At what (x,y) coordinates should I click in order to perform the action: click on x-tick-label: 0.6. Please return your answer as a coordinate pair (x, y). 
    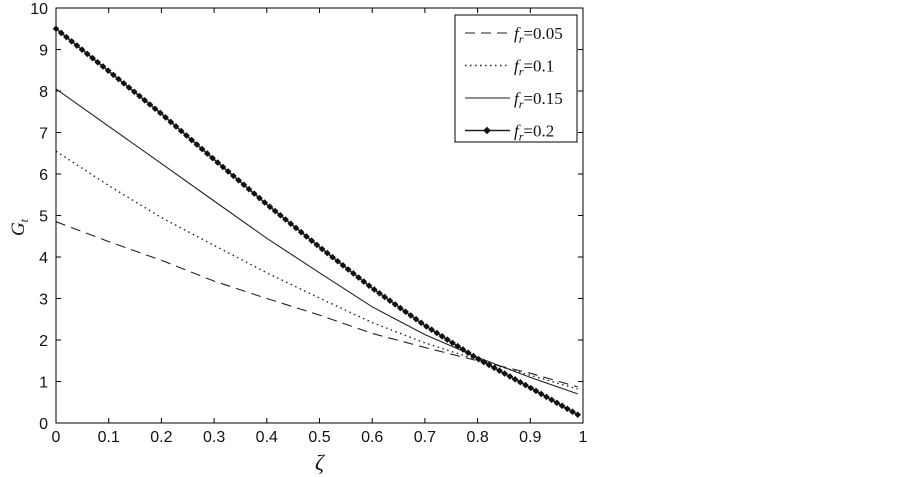
    Looking at the image, I should click on (372, 437).